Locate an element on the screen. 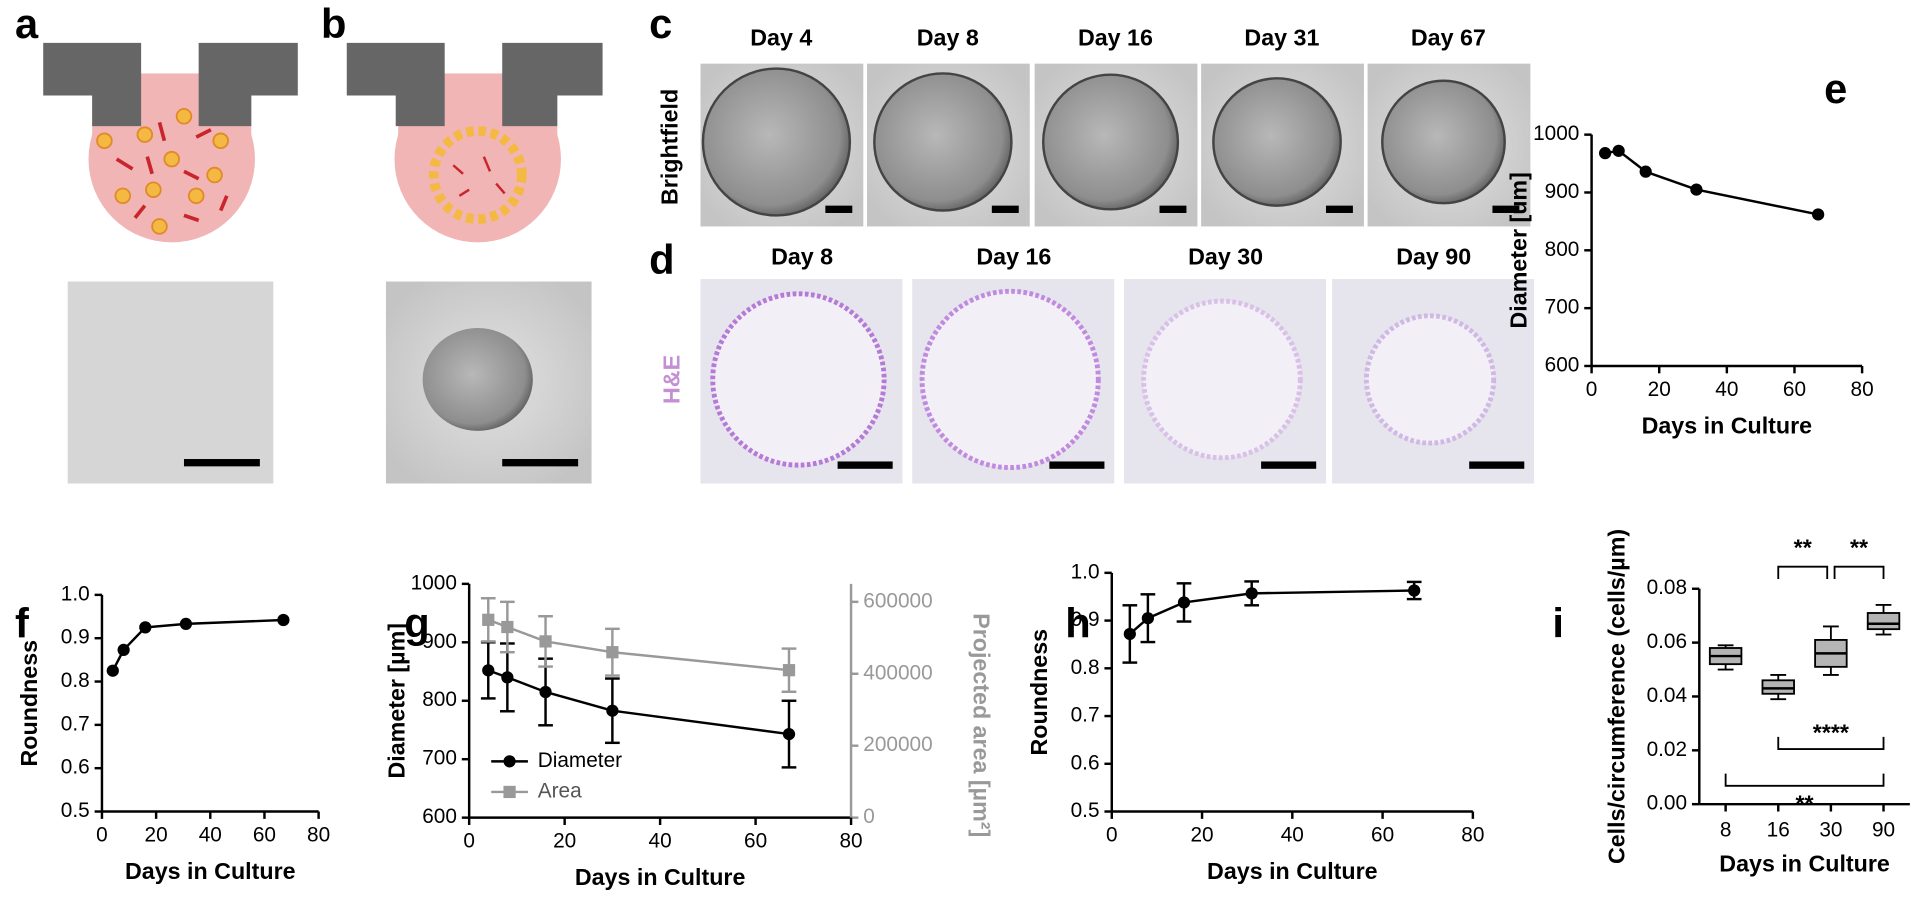 The height and width of the screenshot is (907, 1920). panel-label: a is located at coordinates (27, 23).